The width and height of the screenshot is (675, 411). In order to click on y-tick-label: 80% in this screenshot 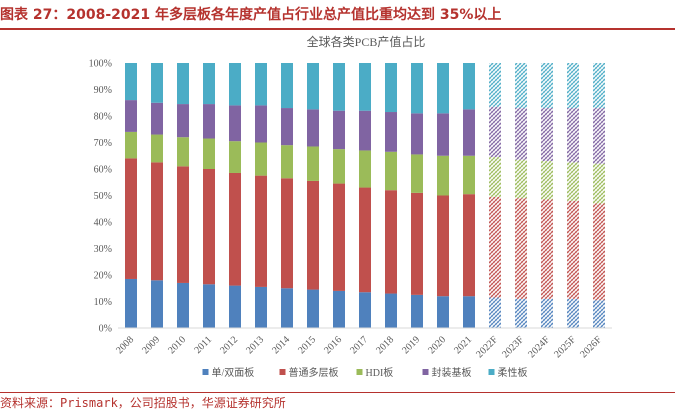, I will do `click(103, 117)`.